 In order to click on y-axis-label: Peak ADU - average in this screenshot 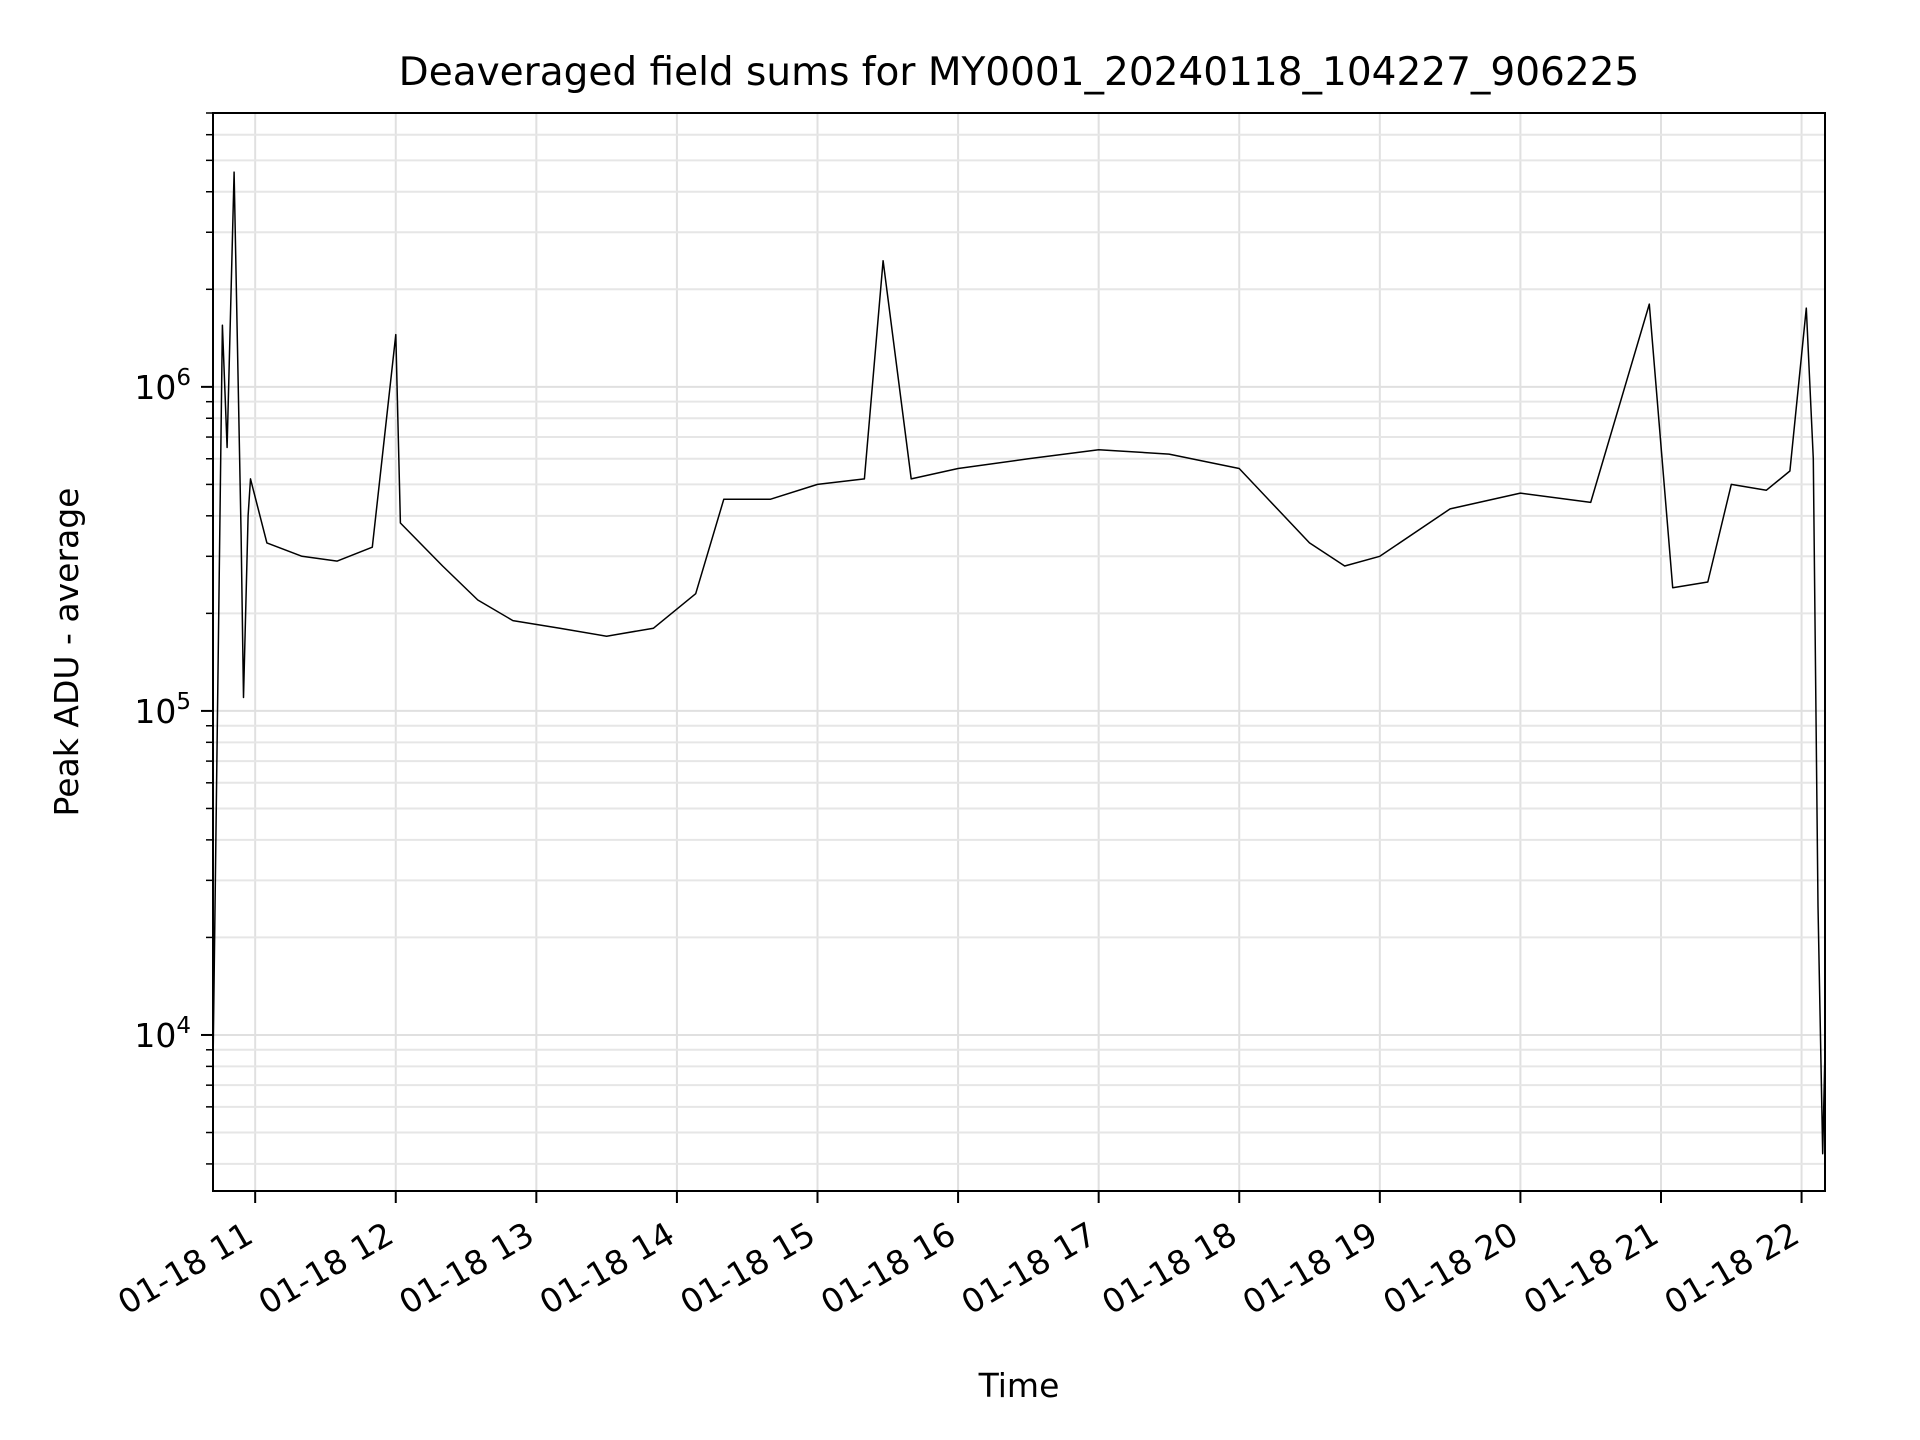, I will do `click(66, 652)`.